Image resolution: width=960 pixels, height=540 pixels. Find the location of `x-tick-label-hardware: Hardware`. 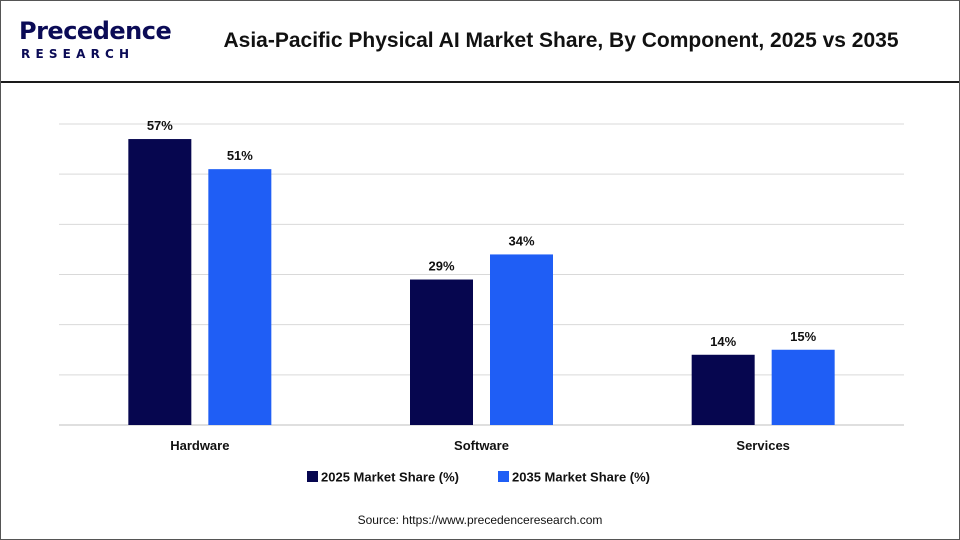

x-tick-label-hardware: Hardware is located at coordinates (199, 445).